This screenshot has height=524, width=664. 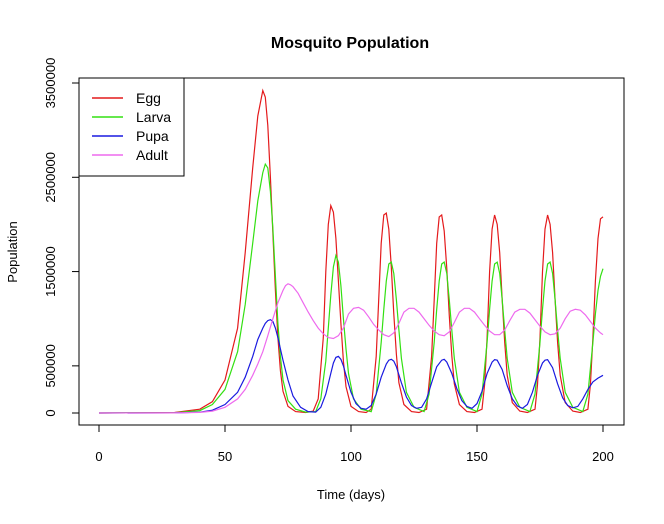 I want to click on y-tick-label: 1500000, so click(x=50, y=271).